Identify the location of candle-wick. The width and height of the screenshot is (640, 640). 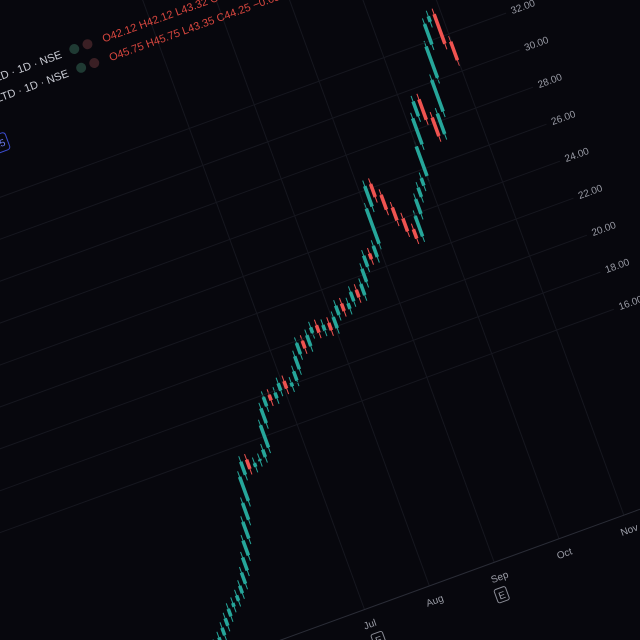
(220, 635).